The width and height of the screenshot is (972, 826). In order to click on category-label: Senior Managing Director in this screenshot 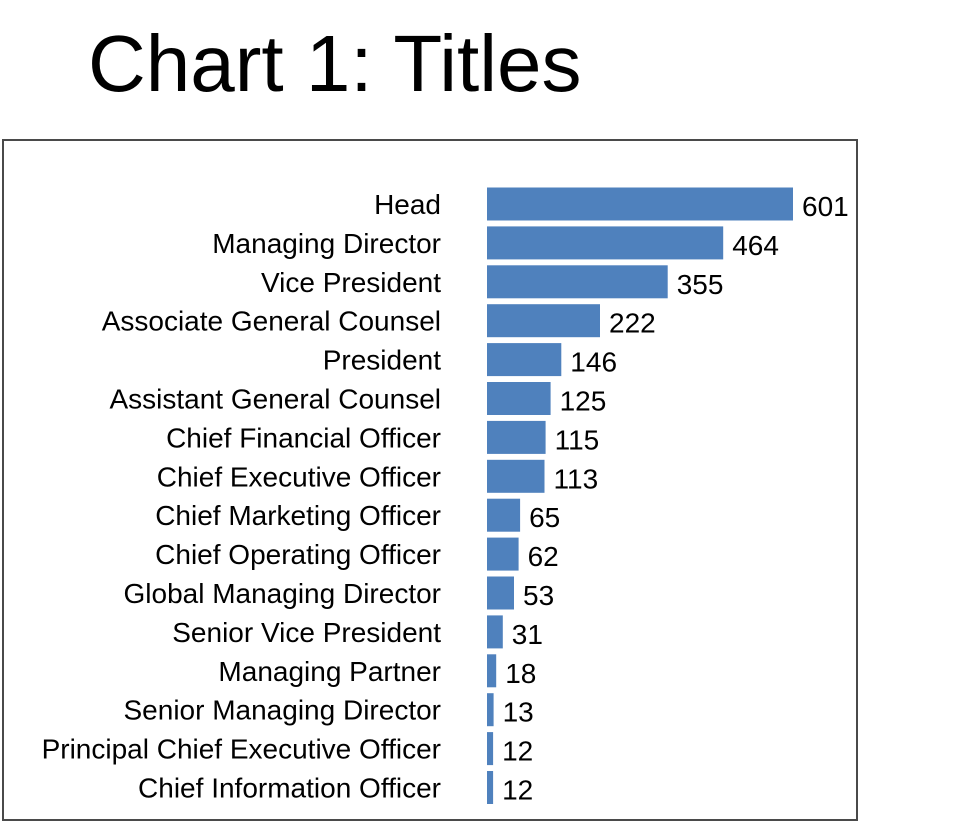, I will do `click(283, 710)`.